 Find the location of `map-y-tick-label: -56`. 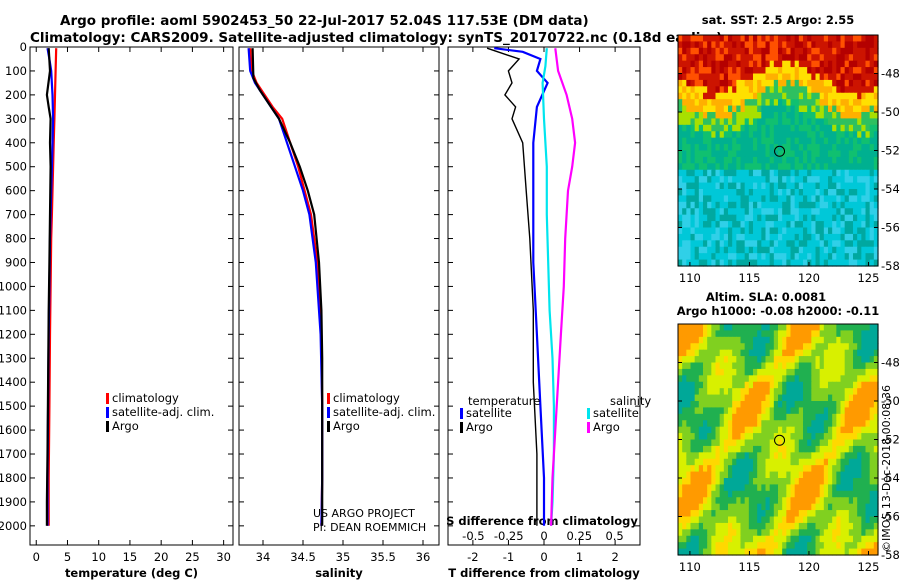

map-y-tick-label: -56 is located at coordinates (890, 228).